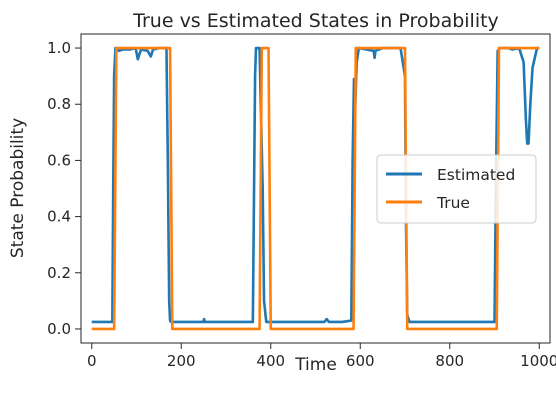 The image size is (556, 412). What do you see at coordinates (18, 188) in the screenshot?
I see `y-axis-label: State Probability` at bounding box center [18, 188].